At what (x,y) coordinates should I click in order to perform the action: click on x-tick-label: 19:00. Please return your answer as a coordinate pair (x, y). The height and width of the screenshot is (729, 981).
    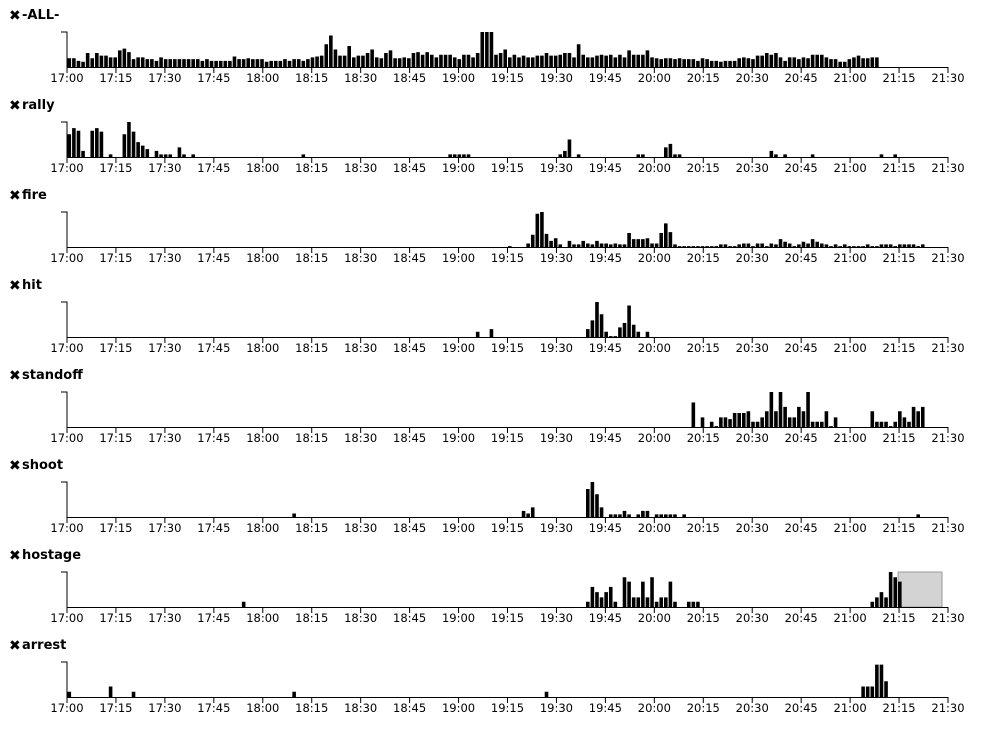
    Looking at the image, I should click on (458, 258).